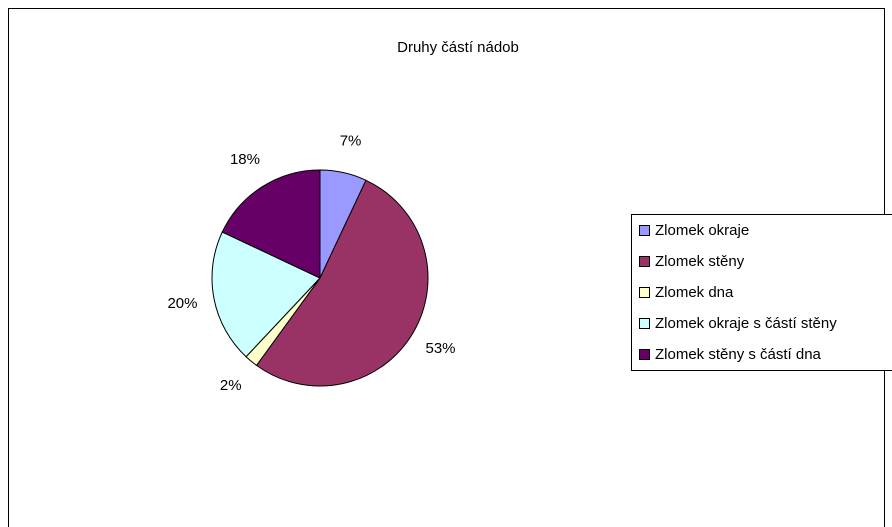 The height and width of the screenshot is (527, 892). What do you see at coordinates (440, 348) in the screenshot?
I see `data-label: 53%` at bounding box center [440, 348].